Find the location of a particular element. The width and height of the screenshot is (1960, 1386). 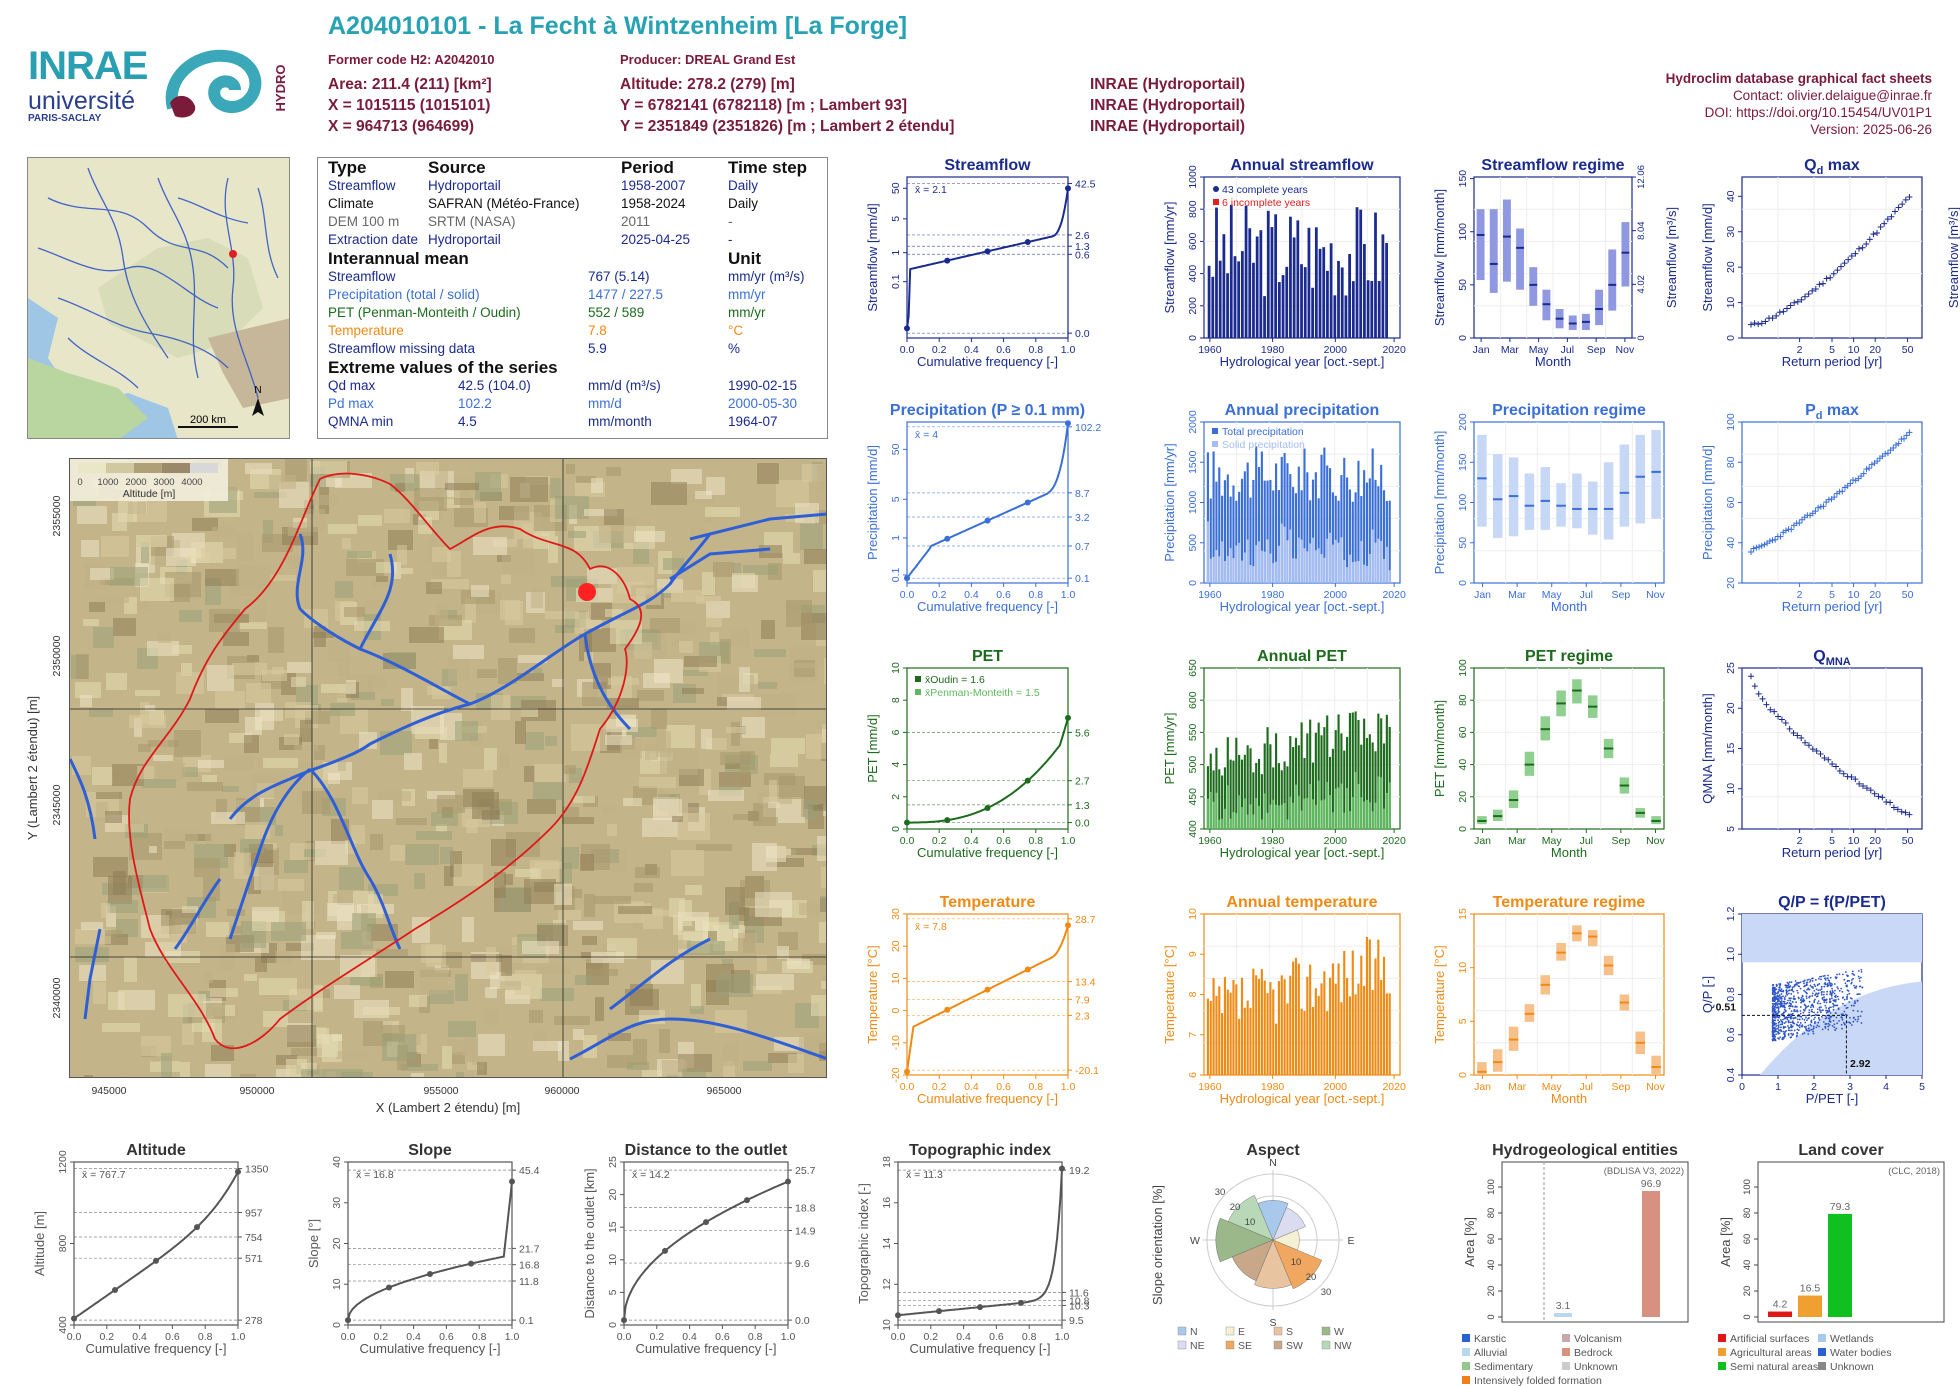

y-tick-label: 40 is located at coordinates (1731, 196).